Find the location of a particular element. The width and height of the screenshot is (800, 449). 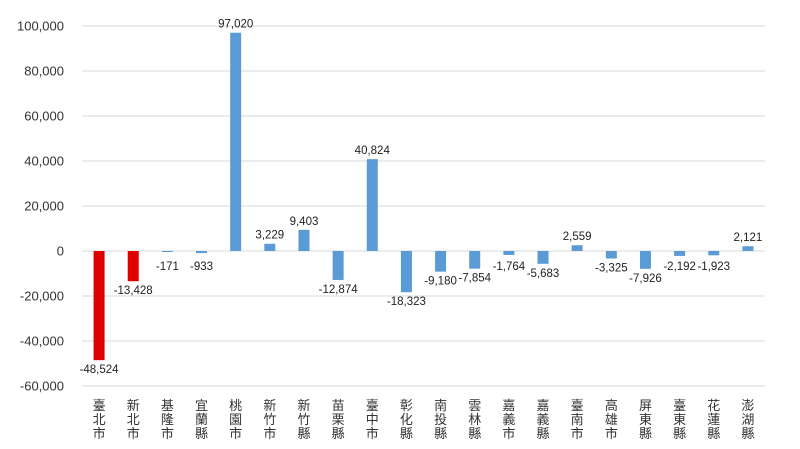

y-tick-label: 40,000 is located at coordinates (44, 161).